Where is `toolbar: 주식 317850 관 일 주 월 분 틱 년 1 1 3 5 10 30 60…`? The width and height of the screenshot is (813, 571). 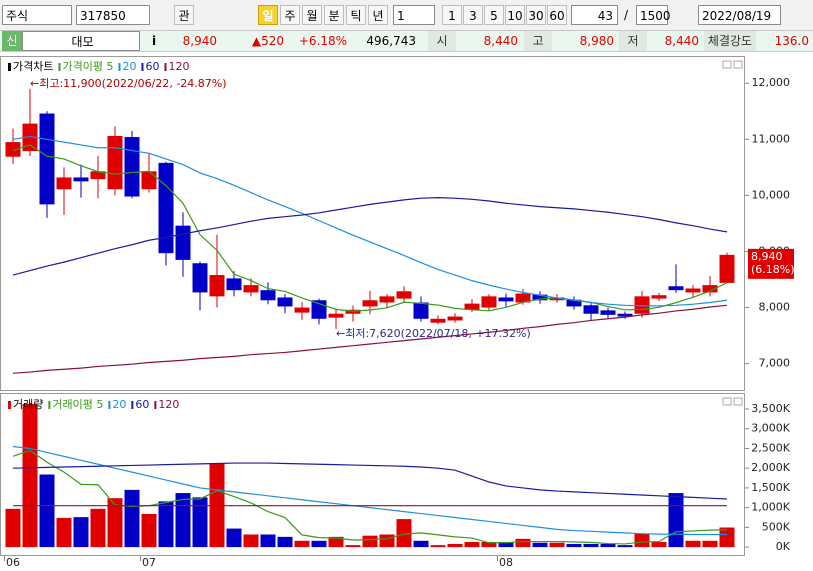 toolbar: 주식 317850 관 일 주 월 분 틱 년 1 1 3 5 10 30 60… is located at coordinates (406, 15).